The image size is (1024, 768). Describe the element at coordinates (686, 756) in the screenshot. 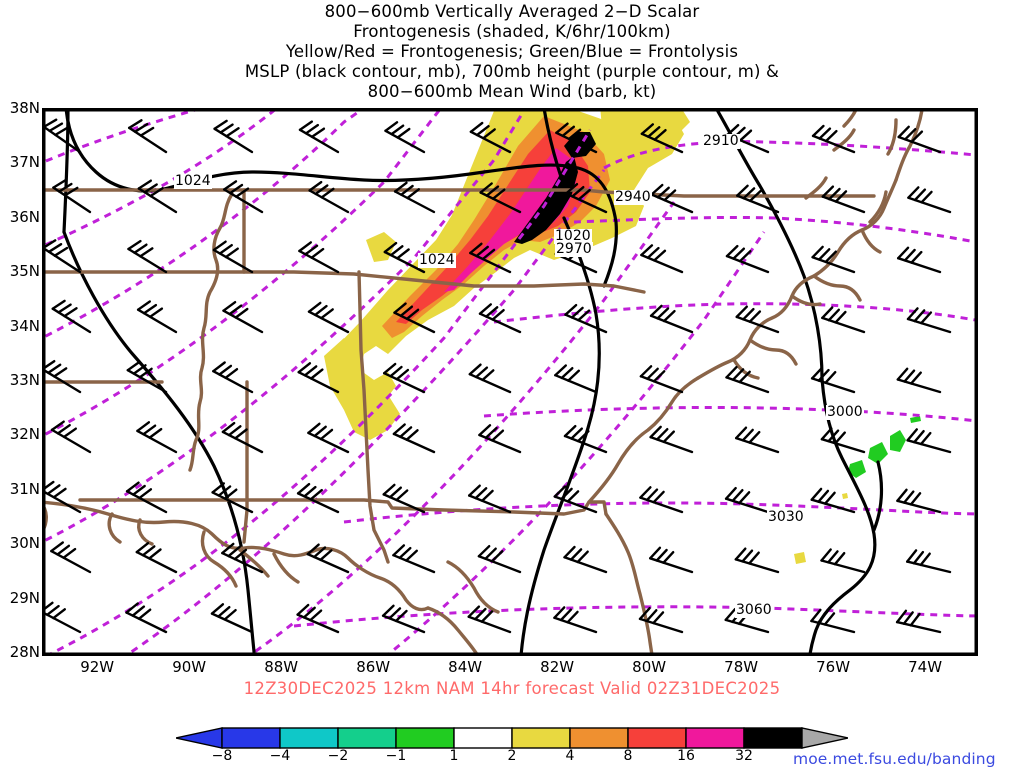

I see `colorbar-tick-label: 16` at that location.